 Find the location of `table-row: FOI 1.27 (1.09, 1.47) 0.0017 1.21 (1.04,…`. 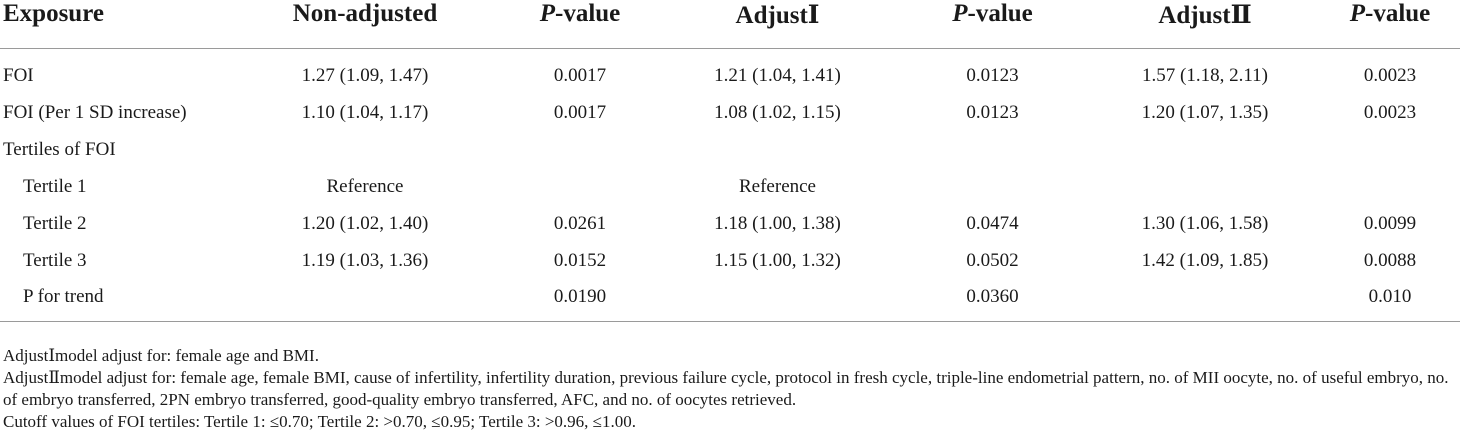

table-row: FOI 1.27 (1.09, 1.47) 0.0017 1.21 (1.04,… is located at coordinates (730, 71).